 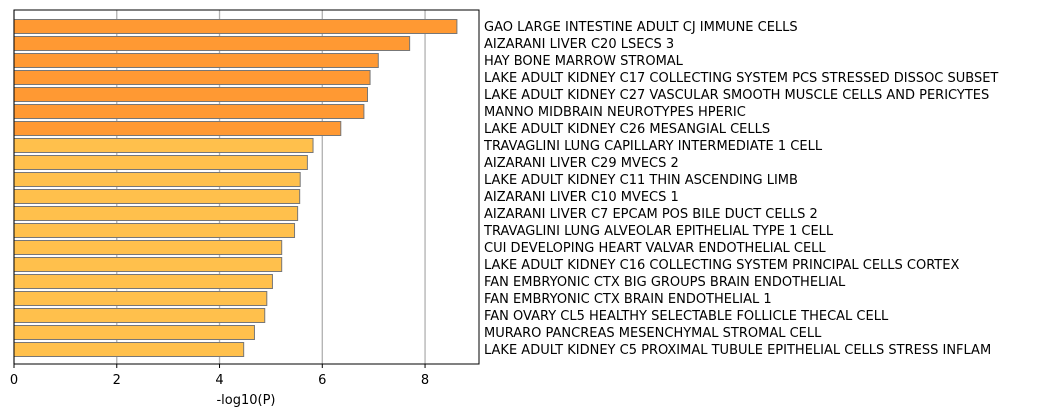 I want to click on bar-label-2: AIZARANI LIVER C20 LSECS 3, so click(x=579, y=44).